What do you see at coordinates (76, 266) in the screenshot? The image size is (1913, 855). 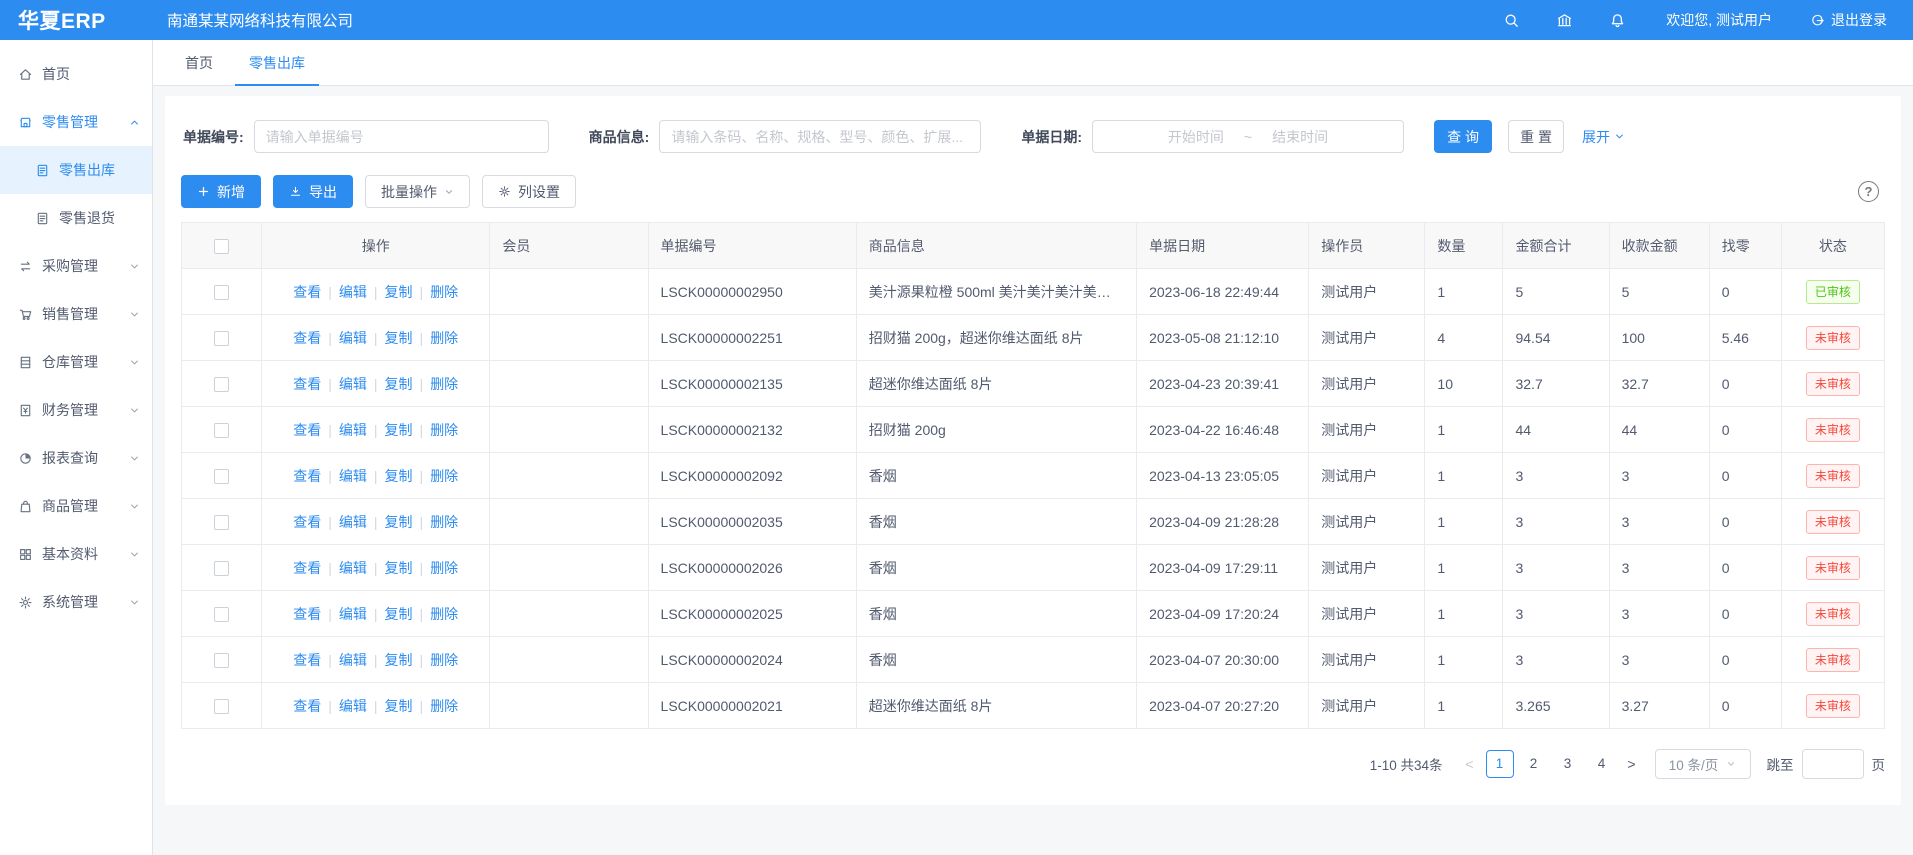 I see `sidebar-item-purchase-management: 采购管理` at bounding box center [76, 266].